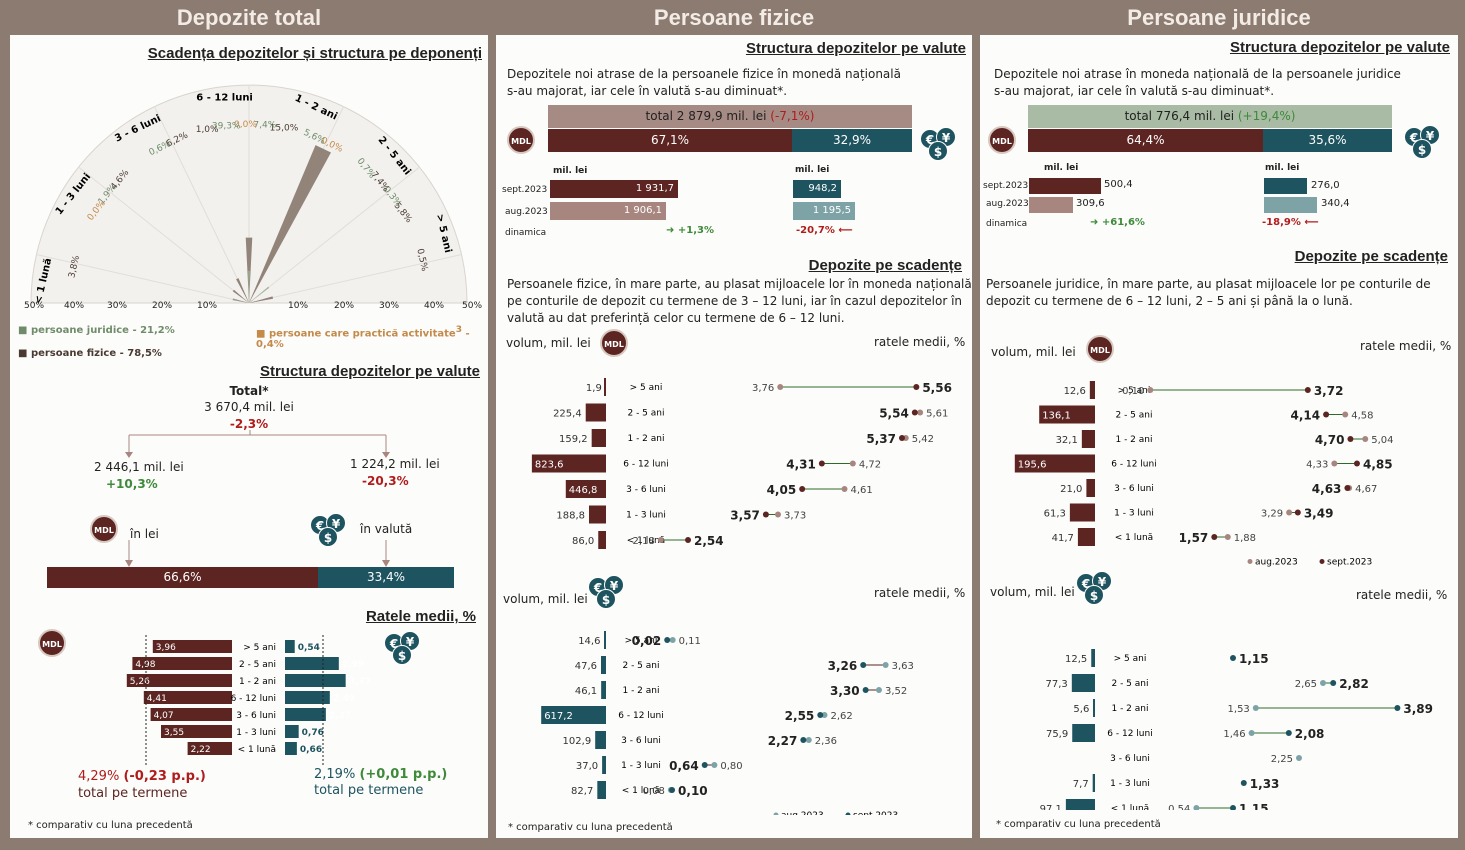 The image size is (1465, 850). What do you see at coordinates (385, 481) in the screenshot?
I see `val-change: -20,3%` at bounding box center [385, 481].